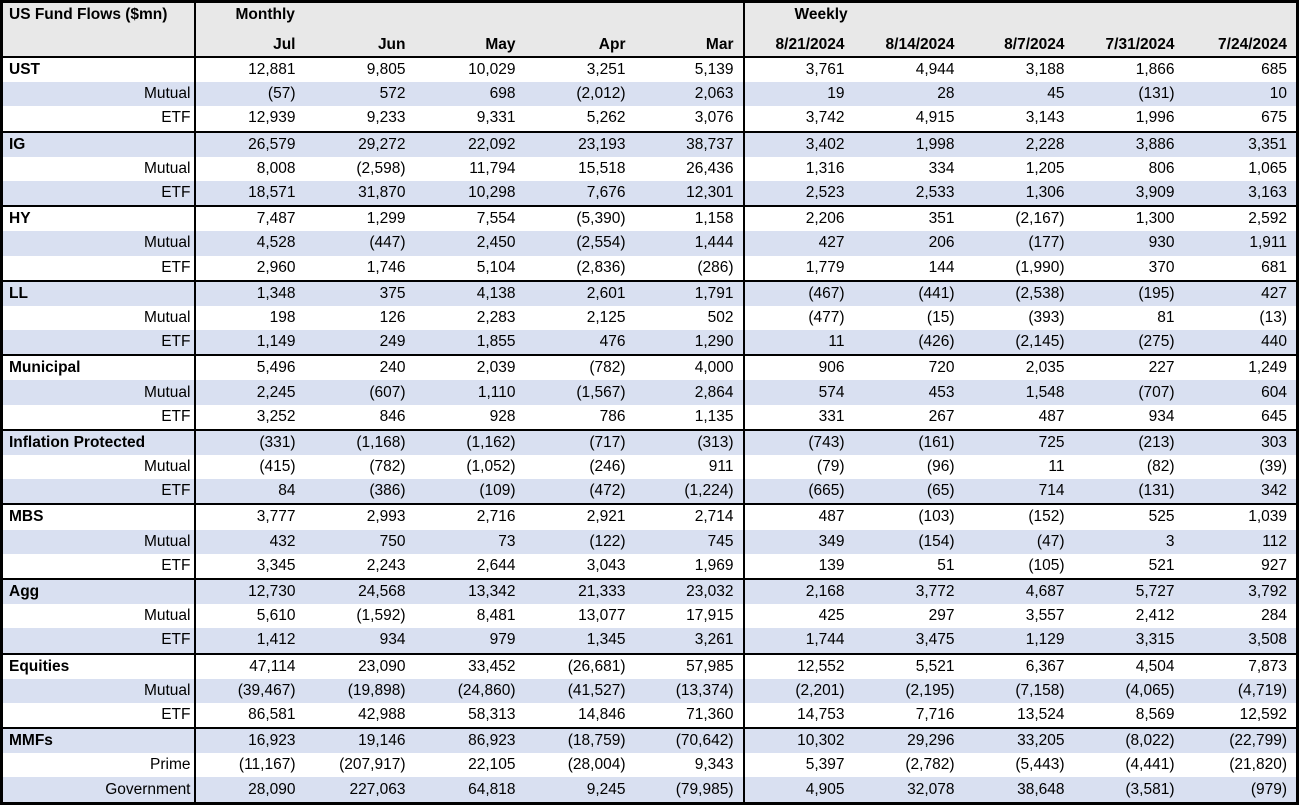 Image resolution: width=1299 pixels, height=805 pixels. Describe the element at coordinates (376, 690) in the screenshot. I see `value-cell: (19,898)` at that location.